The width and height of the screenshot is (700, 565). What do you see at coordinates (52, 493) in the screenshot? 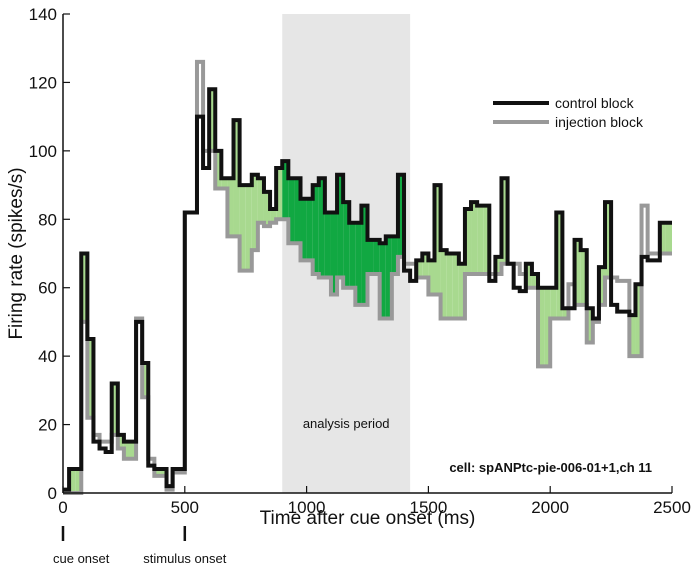
I see `y-tick-label: 0` at bounding box center [52, 493].